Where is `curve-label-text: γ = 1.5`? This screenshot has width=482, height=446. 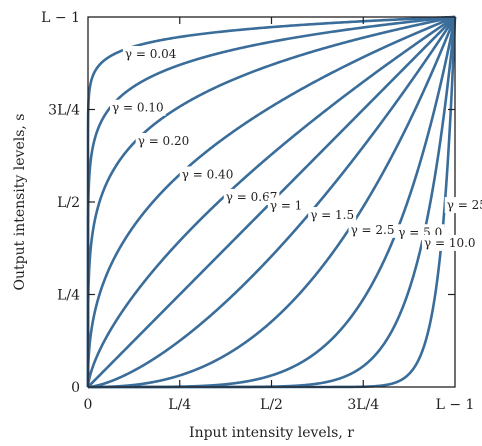
curve-label-text: γ = 1.5 is located at coordinates (332, 215).